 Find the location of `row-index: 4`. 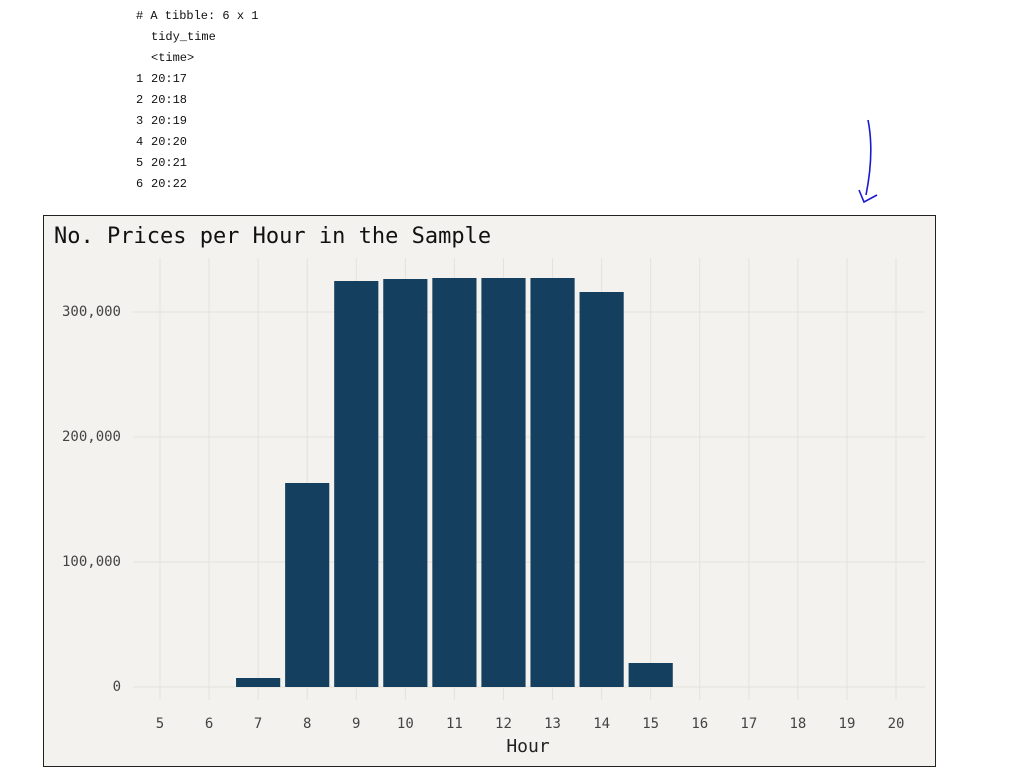

row-index: 4 is located at coordinates (139, 142).